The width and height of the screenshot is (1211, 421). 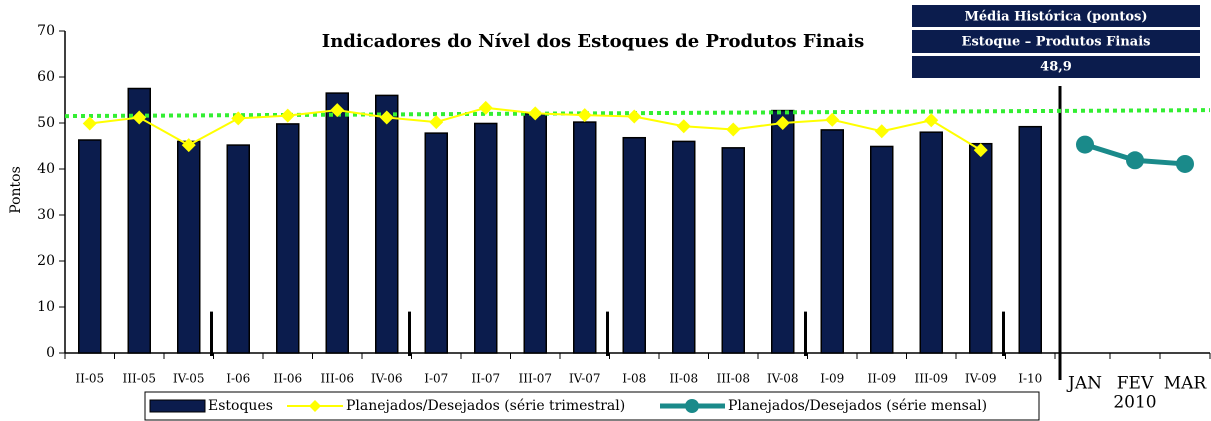 I want to click on x-tick-label: IV-05, so click(x=189, y=379).